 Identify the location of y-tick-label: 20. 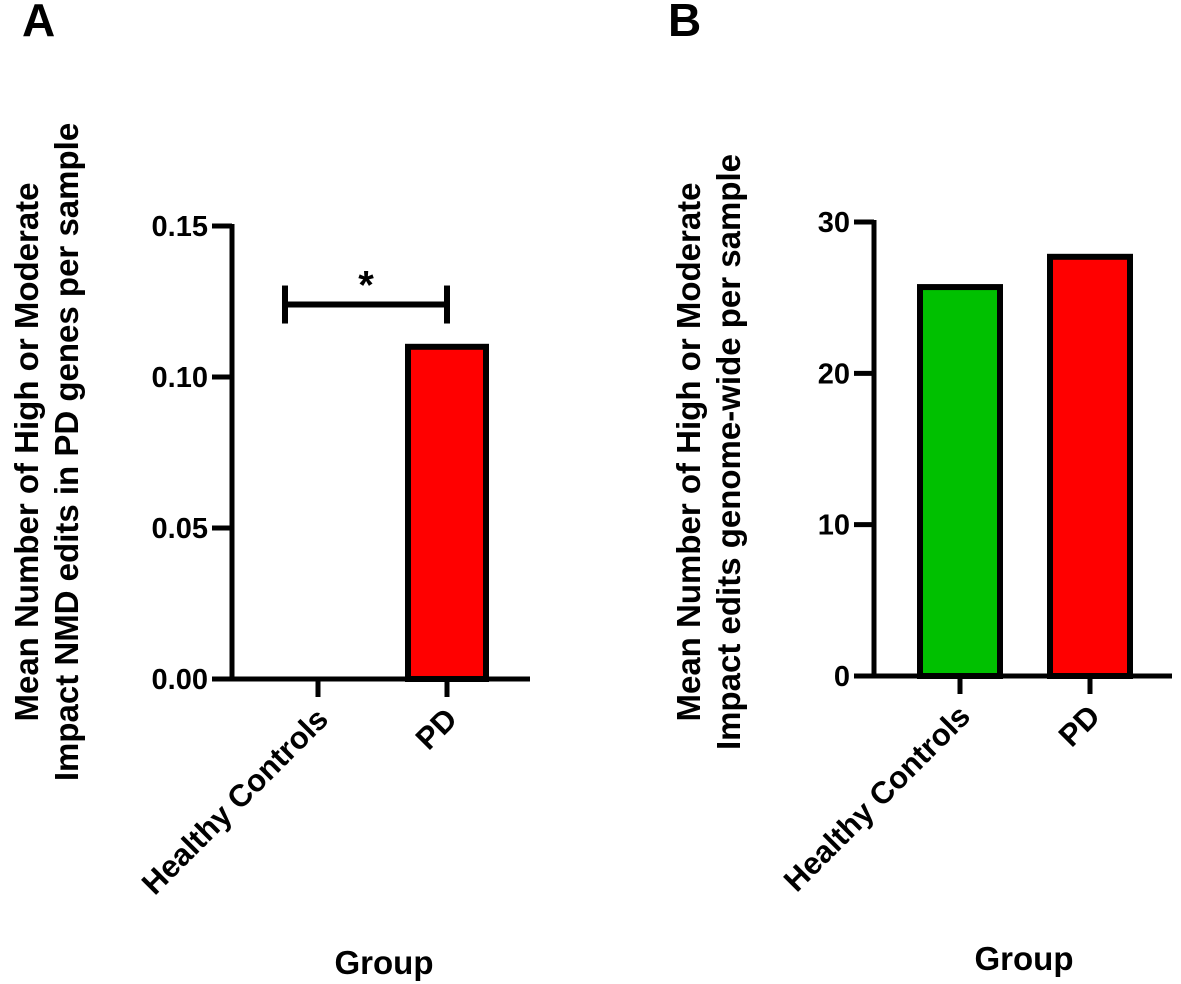
(834, 374).